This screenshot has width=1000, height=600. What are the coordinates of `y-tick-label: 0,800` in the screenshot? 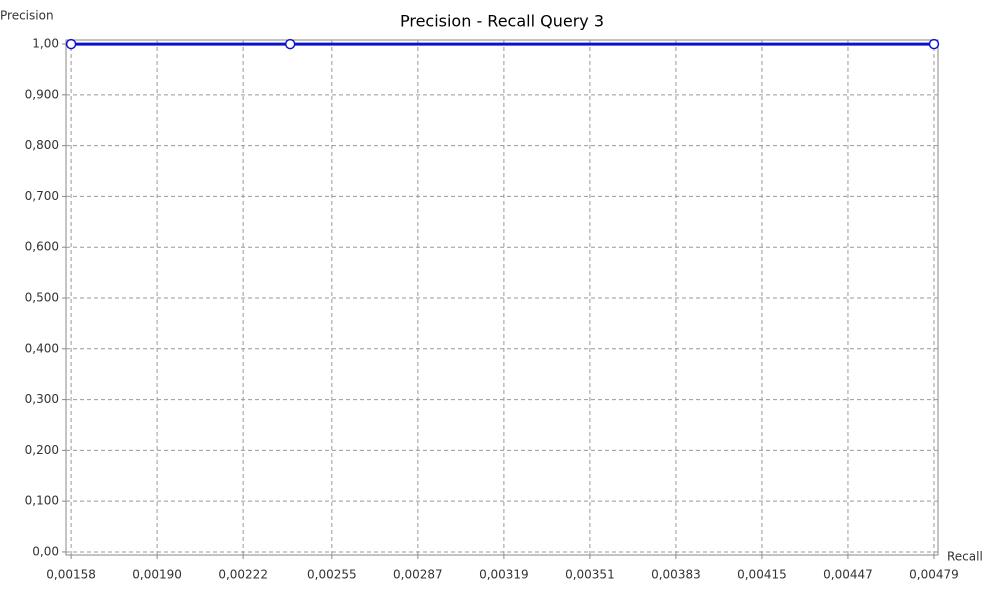 It's located at (42, 145).